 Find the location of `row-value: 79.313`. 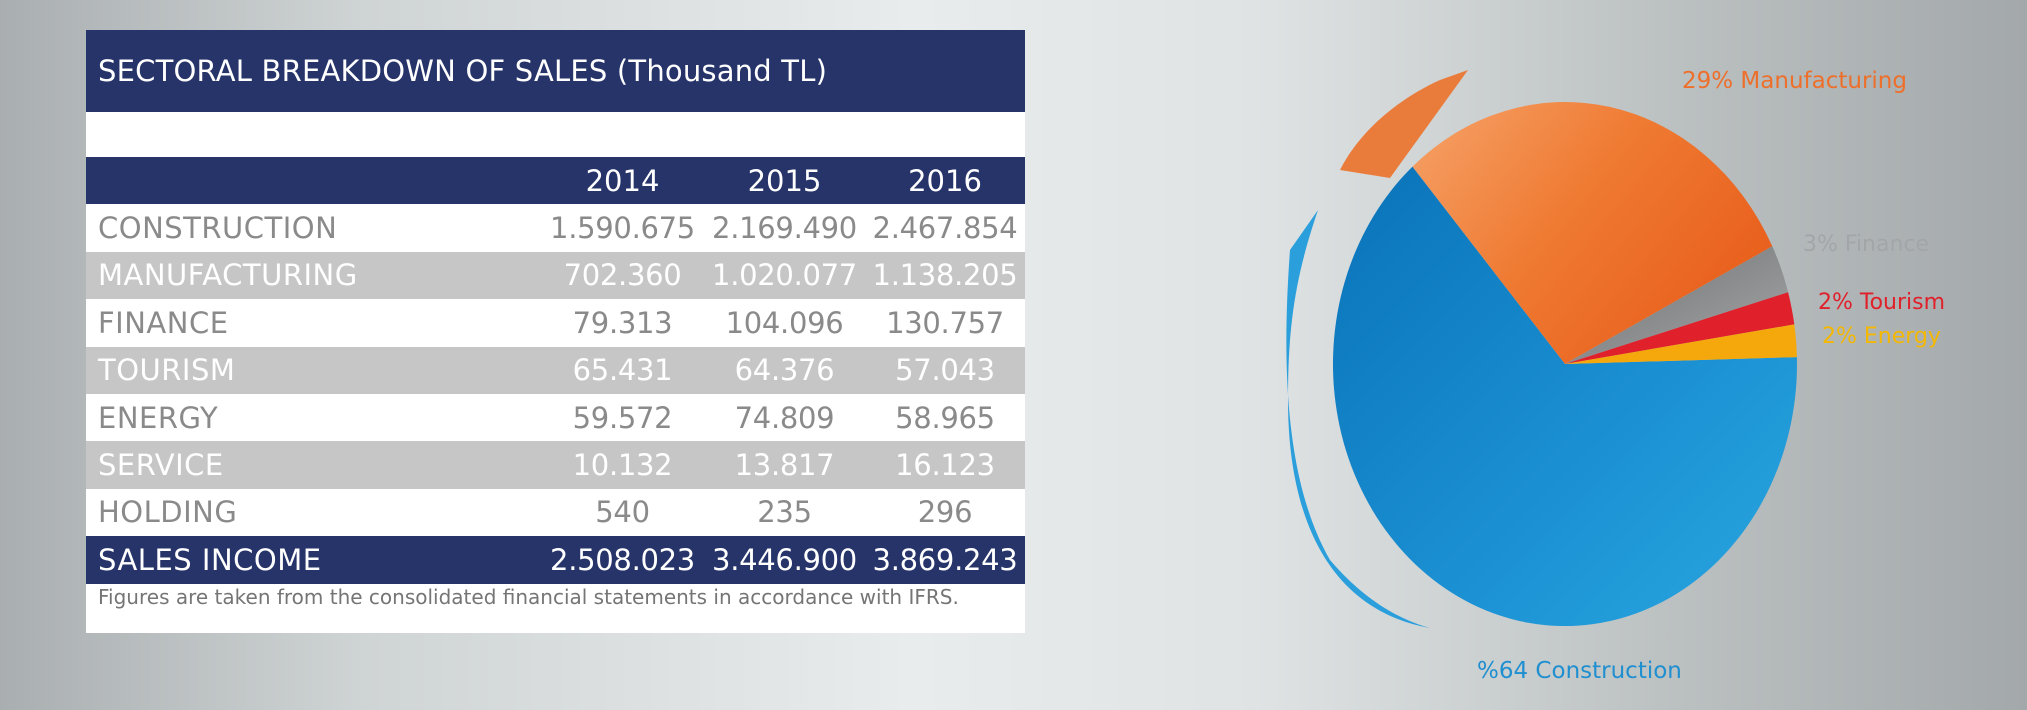

row-value: 79.313 is located at coordinates (622, 322).